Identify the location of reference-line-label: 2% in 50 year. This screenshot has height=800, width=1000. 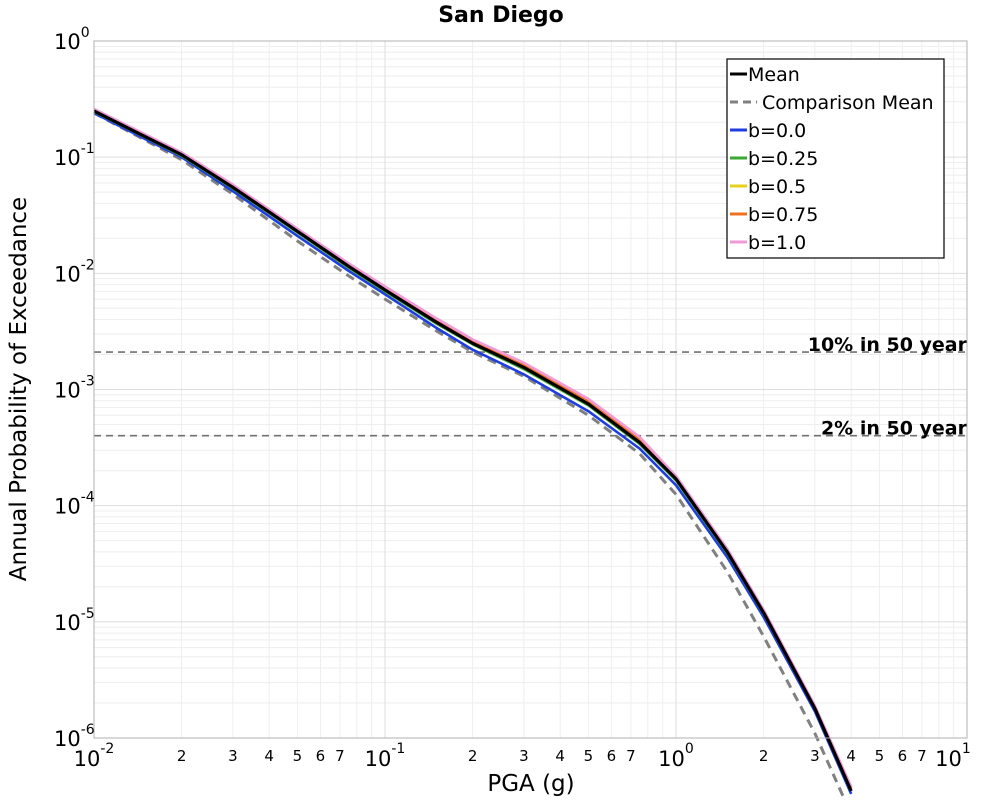
(894, 429).